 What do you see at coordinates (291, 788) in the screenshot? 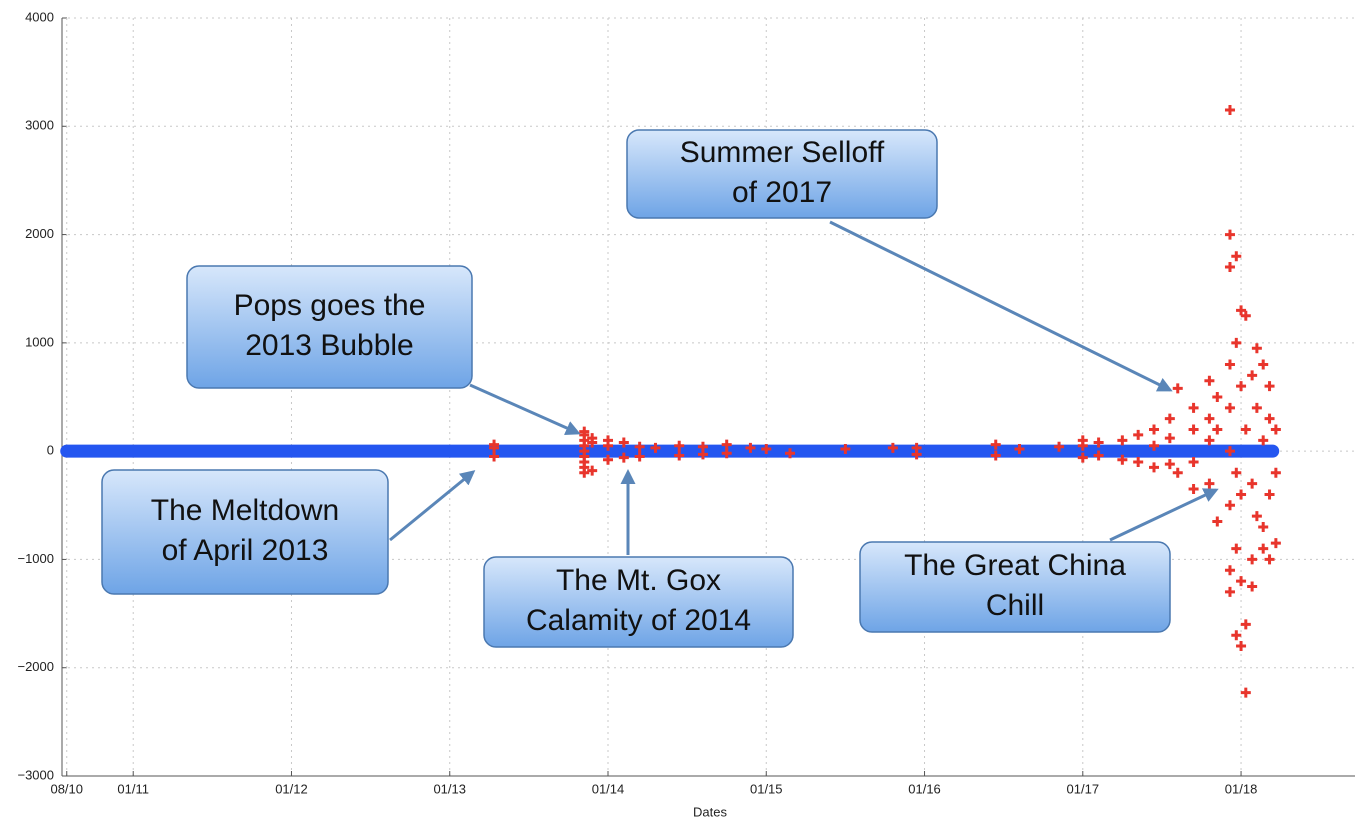
I see `x-tick-label: 01/12` at bounding box center [291, 788].